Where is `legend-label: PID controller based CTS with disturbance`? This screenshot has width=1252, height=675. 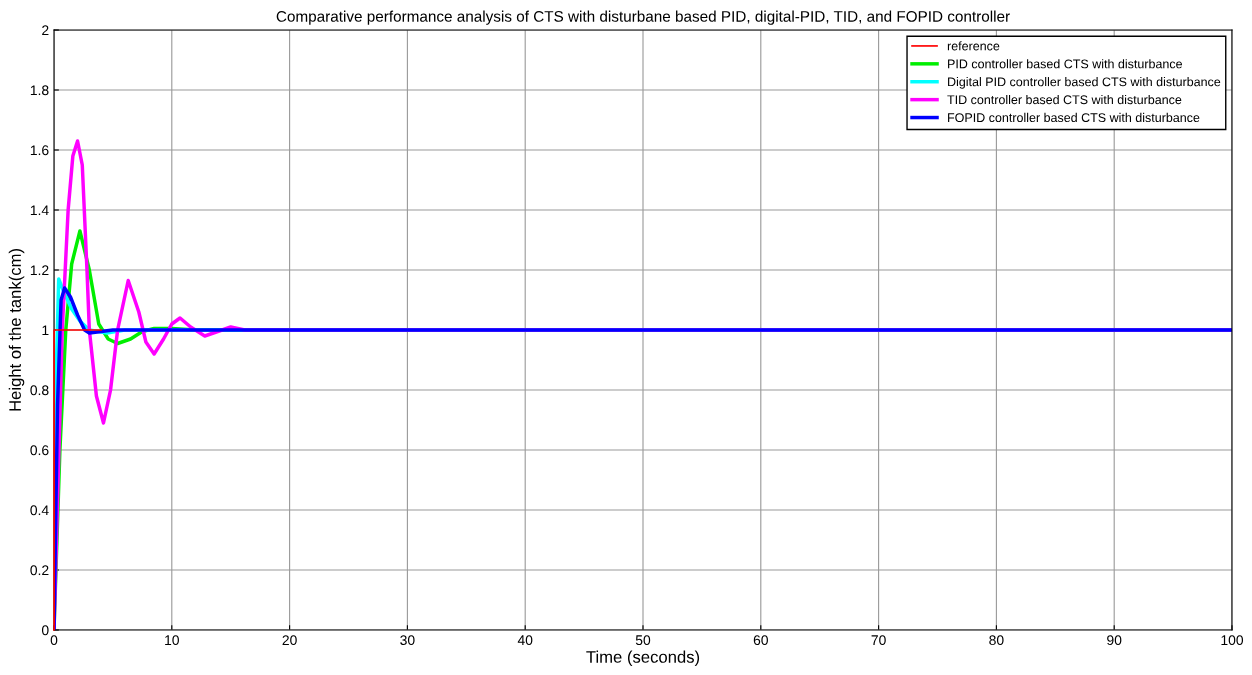 legend-label: PID controller based CTS with disturbance is located at coordinates (1065, 64).